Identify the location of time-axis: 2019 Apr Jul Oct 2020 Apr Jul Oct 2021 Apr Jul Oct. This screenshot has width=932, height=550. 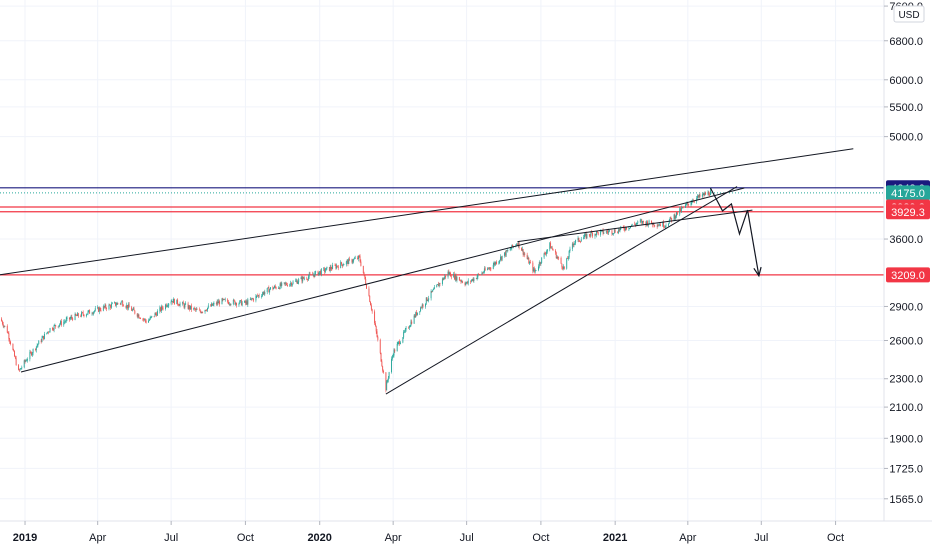
(466, 535).